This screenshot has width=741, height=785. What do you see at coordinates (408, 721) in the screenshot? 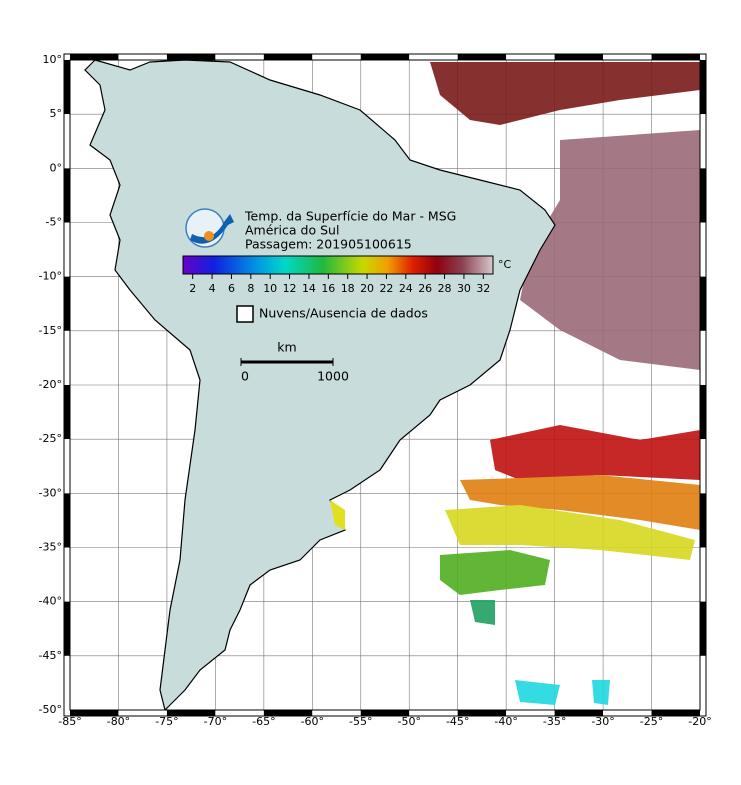
I see `lon-tick-label: -50°` at bounding box center [408, 721].